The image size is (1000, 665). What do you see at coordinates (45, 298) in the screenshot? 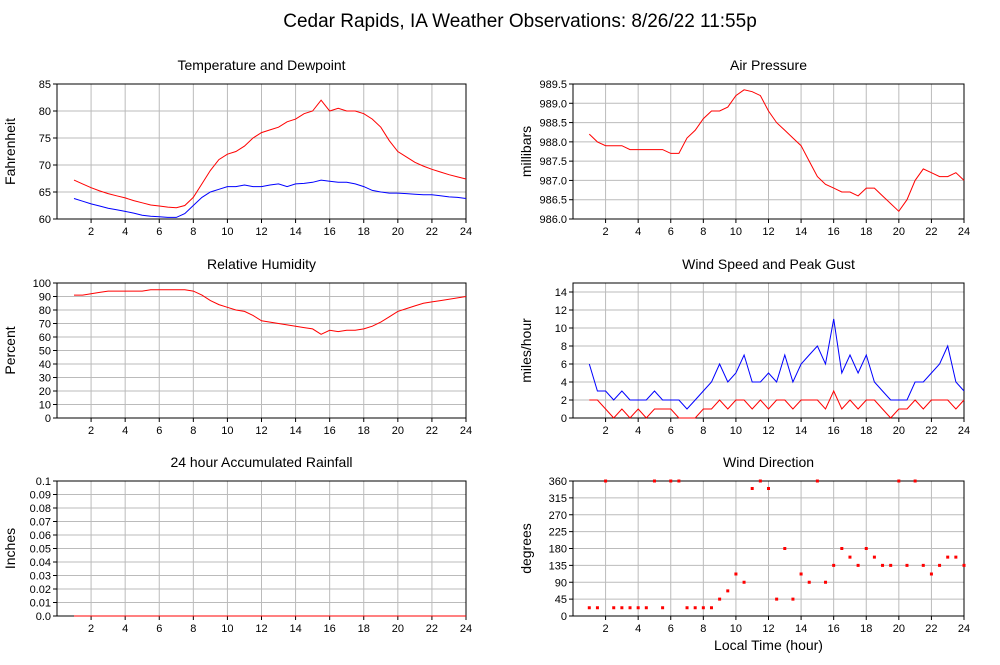
I see `y-tick-label: 90` at bounding box center [45, 298].